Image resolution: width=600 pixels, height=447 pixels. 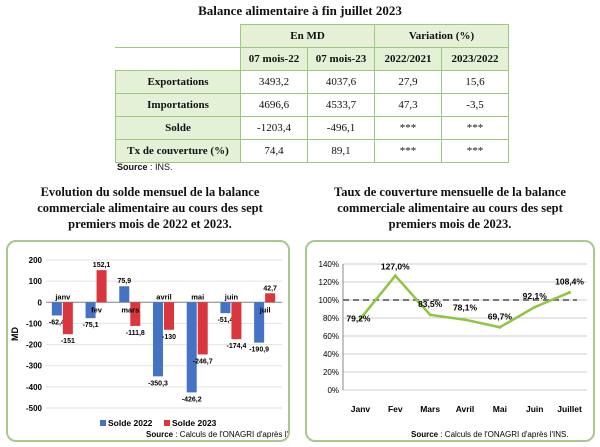 What do you see at coordinates (158, 383) in the screenshot?
I see `data-label: -350,3` at bounding box center [158, 383].